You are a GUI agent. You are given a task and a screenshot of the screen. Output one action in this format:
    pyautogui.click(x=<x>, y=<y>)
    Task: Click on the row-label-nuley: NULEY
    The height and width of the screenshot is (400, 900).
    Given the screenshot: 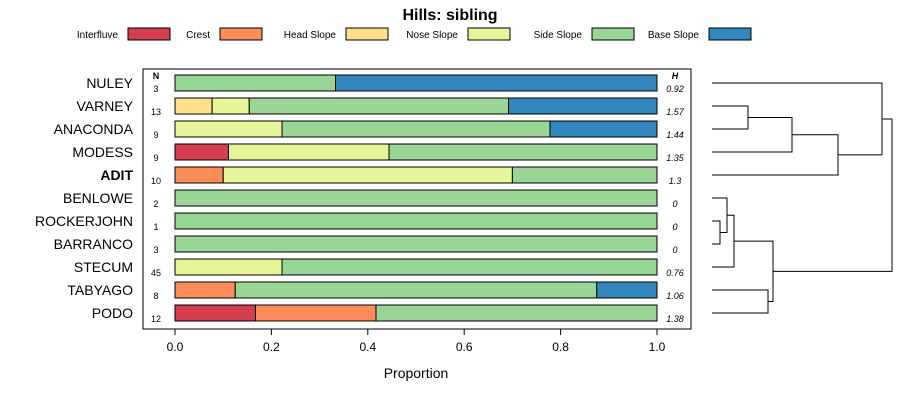 What is the action you would take?
    pyautogui.click(x=109, y=83)
    